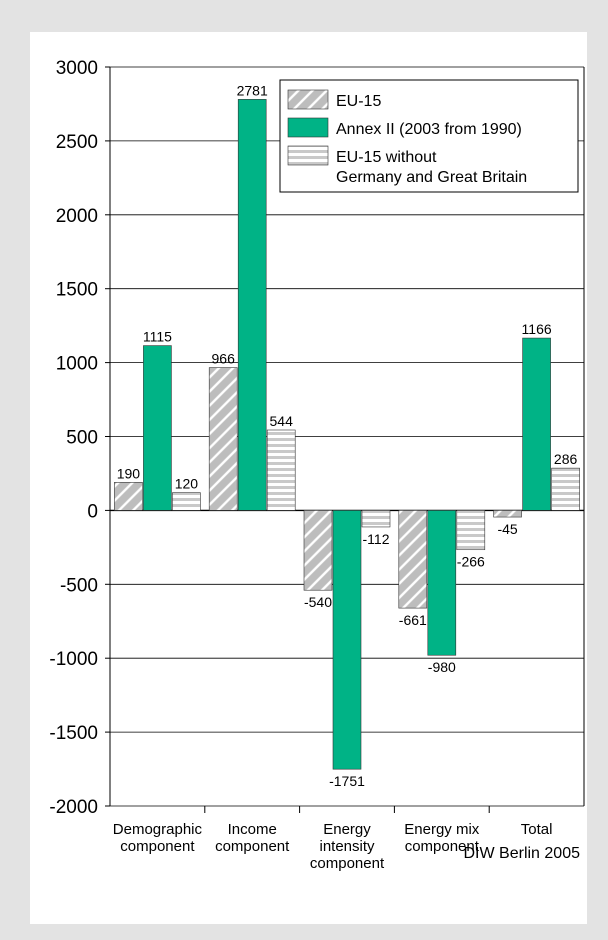  I want to click on legend-box, so click(429, 136).